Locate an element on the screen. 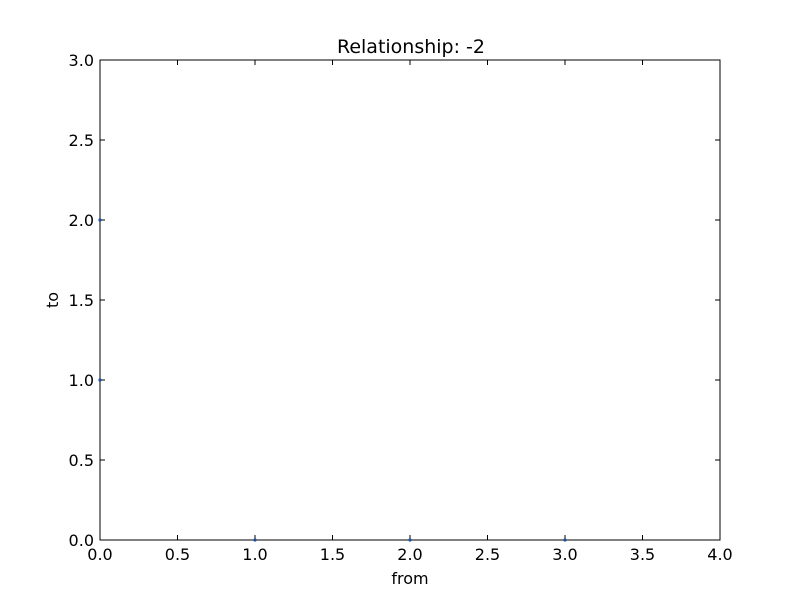 This screenshot has width=800, height=600. y-tick-label: 1.5 is located at coordinates (81, 300).